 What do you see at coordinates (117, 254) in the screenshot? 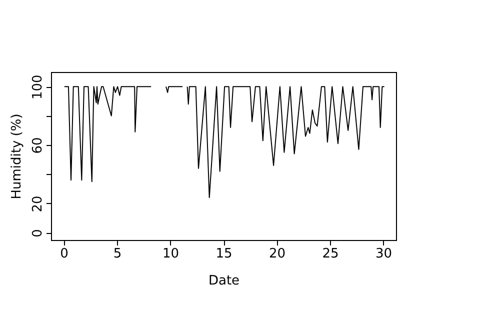
I see `x-tick-label: 5` at bounding box center [117, 254].